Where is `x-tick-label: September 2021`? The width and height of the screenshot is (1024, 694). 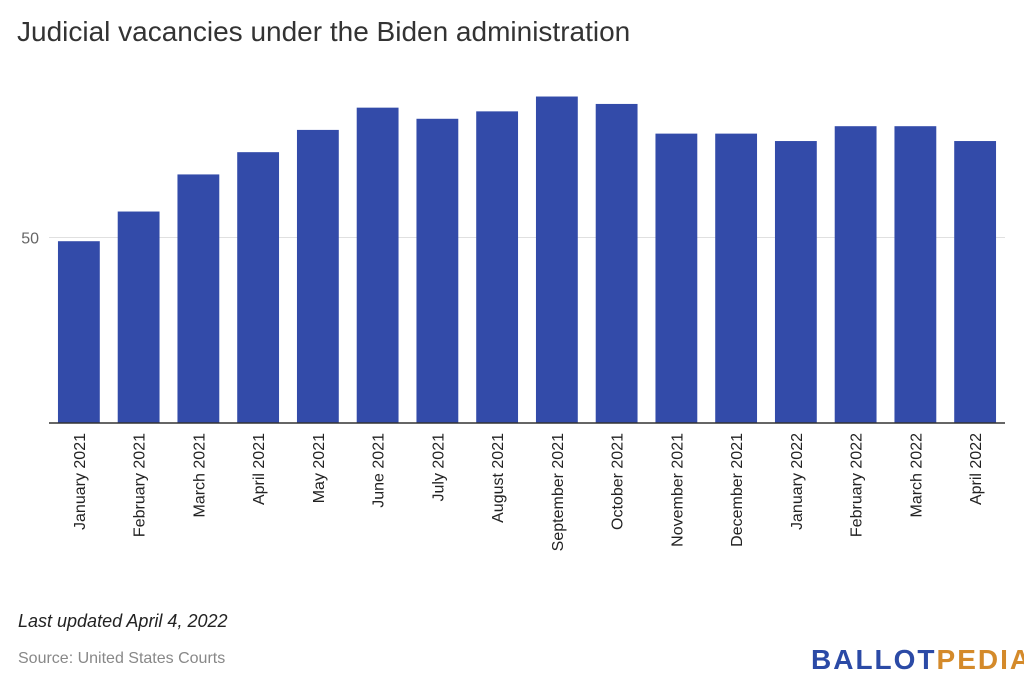 x-tick-label: September 2021 is located at coordinates (558, 492).